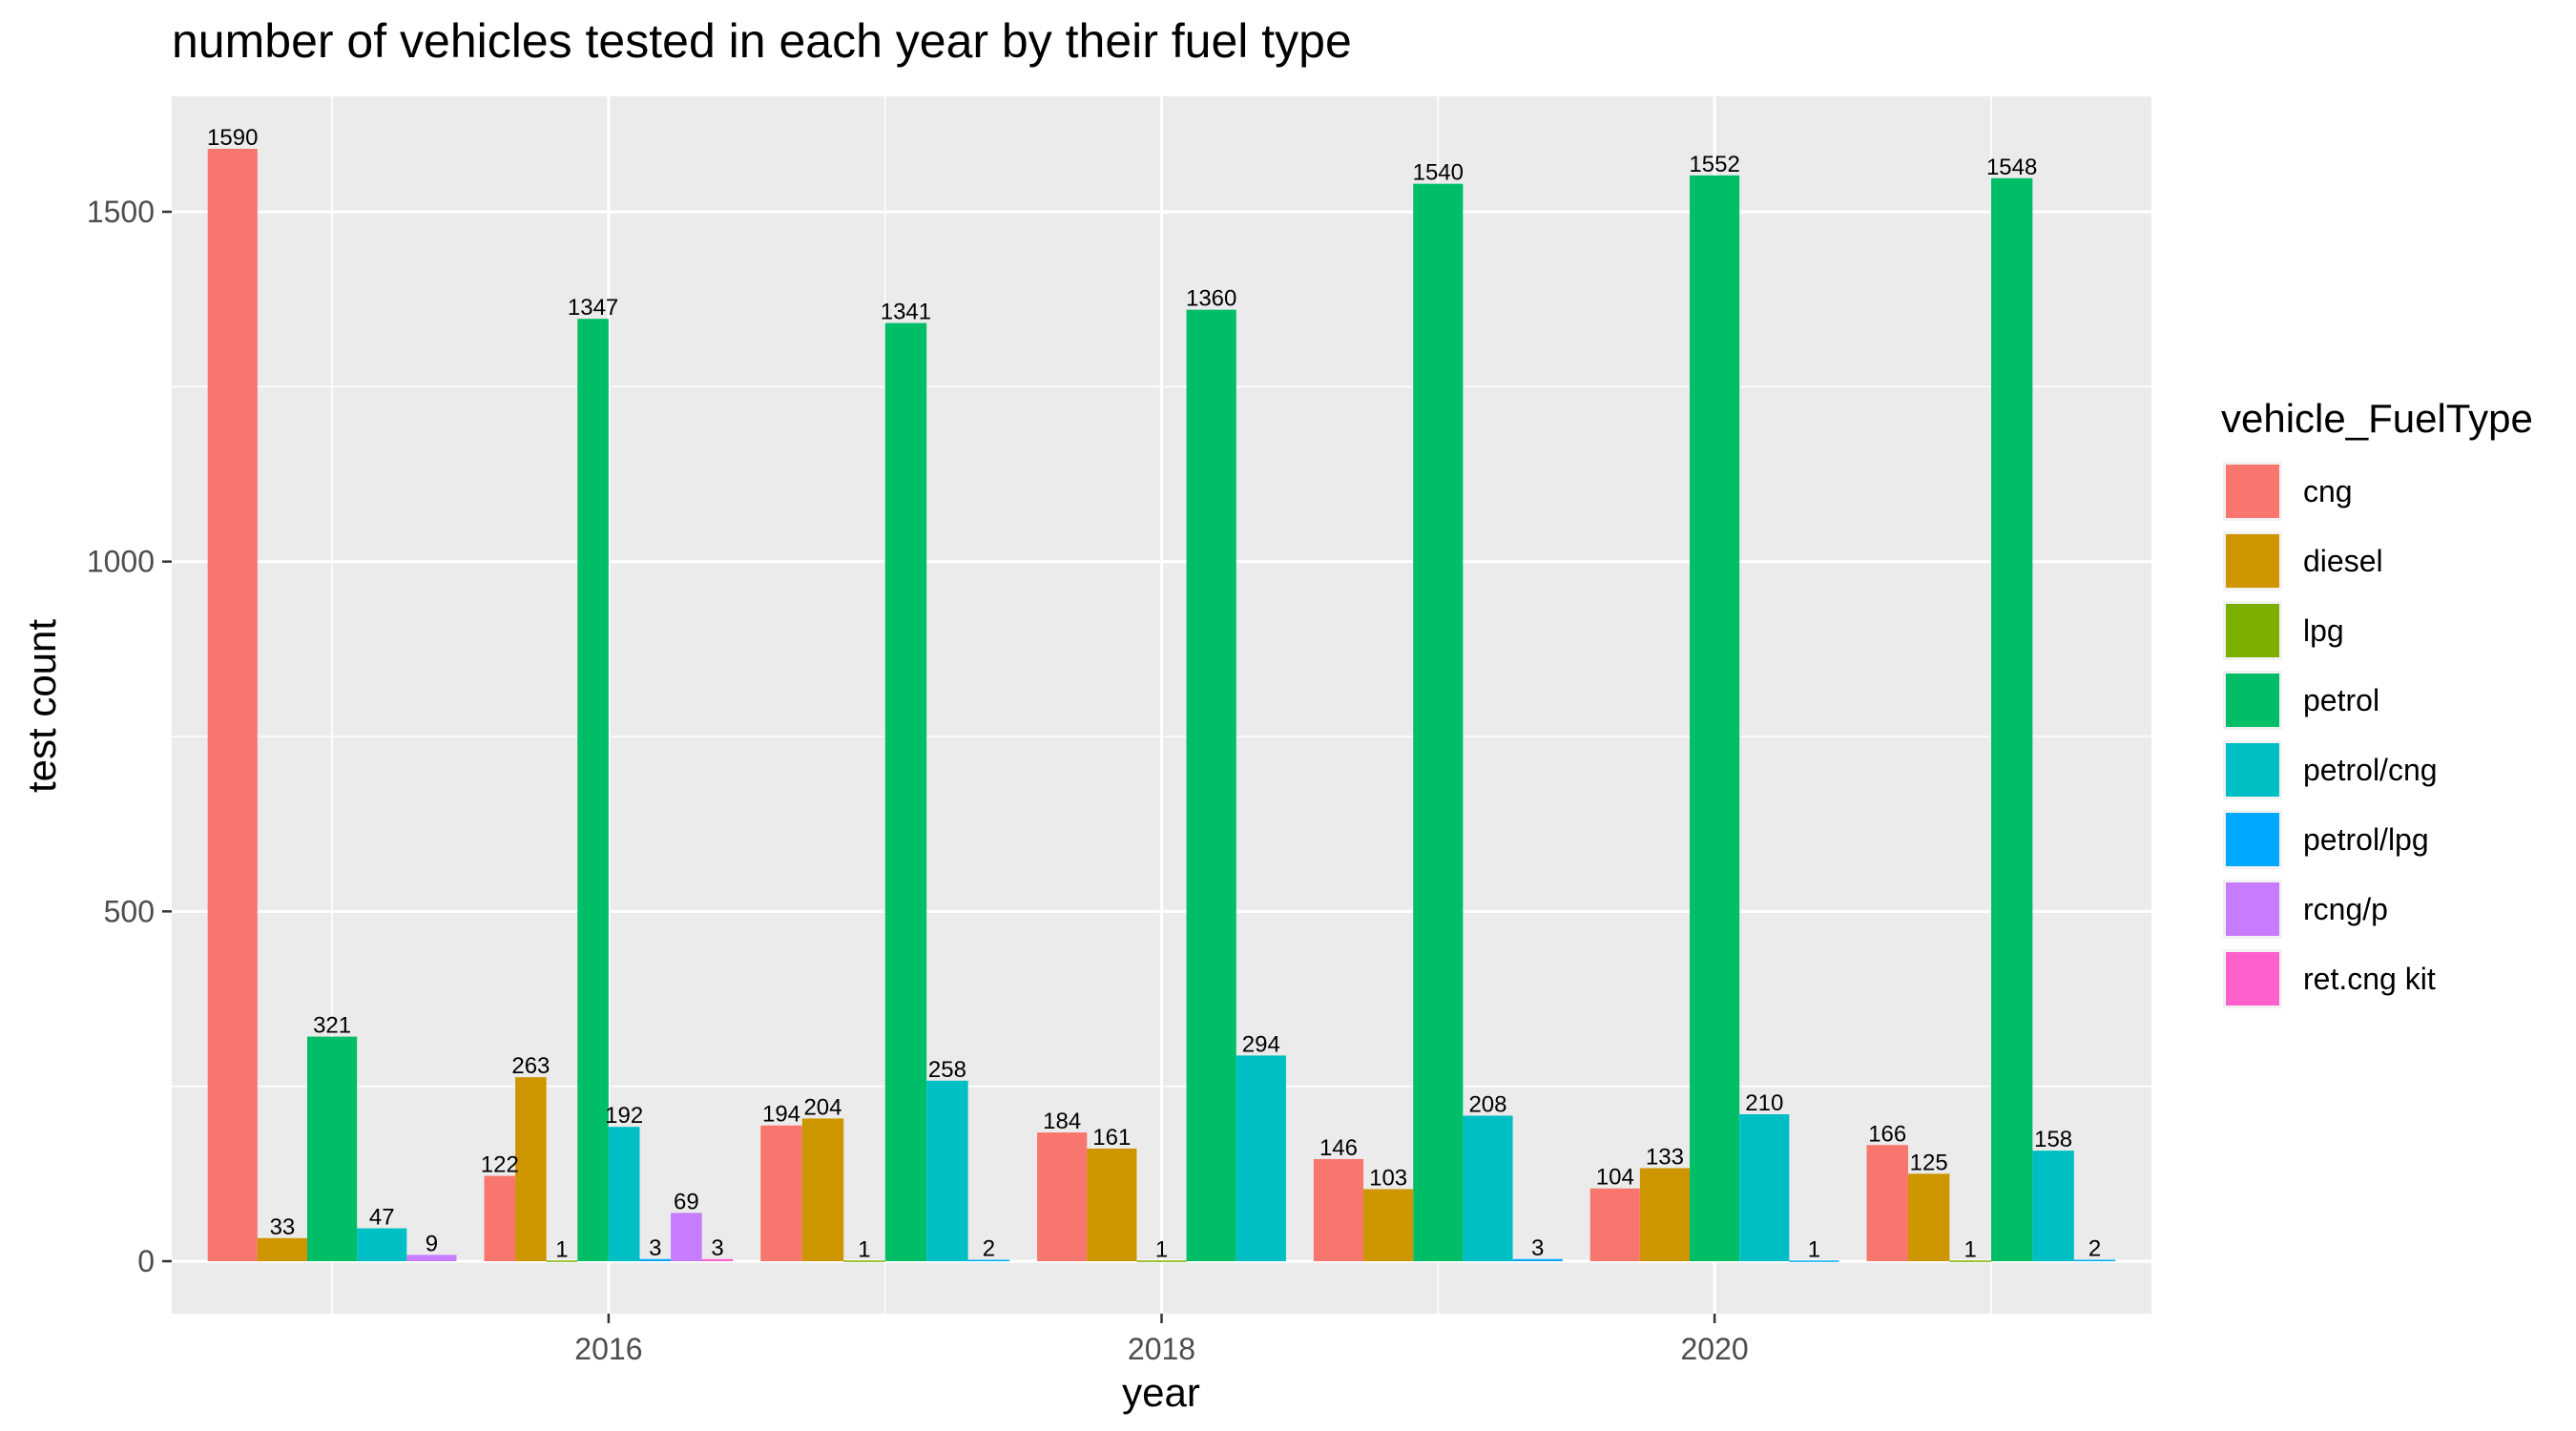 This screenshot has height=1431, width=2576. I want to click on legend-swatch-rcng-p, so click(2252, 909).